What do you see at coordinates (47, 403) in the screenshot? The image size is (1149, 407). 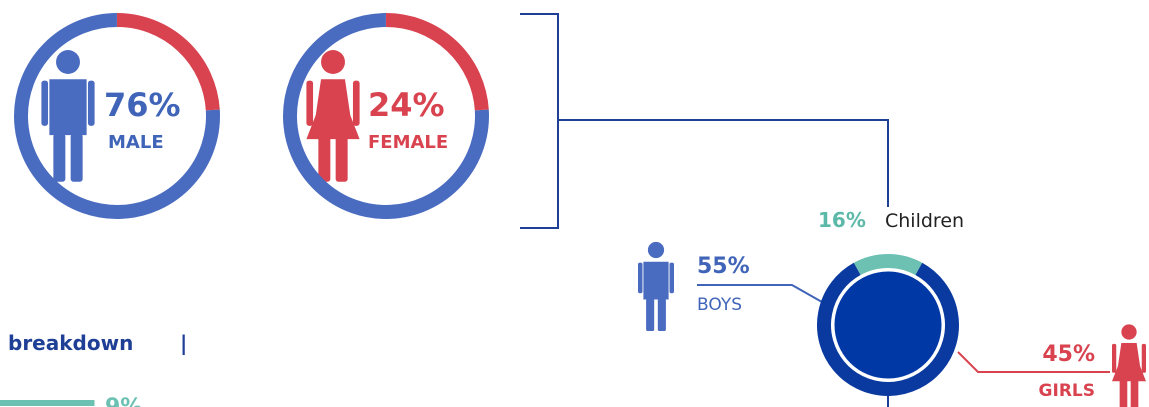 I see `breakdown-bar` at bounding box center [47, 403].